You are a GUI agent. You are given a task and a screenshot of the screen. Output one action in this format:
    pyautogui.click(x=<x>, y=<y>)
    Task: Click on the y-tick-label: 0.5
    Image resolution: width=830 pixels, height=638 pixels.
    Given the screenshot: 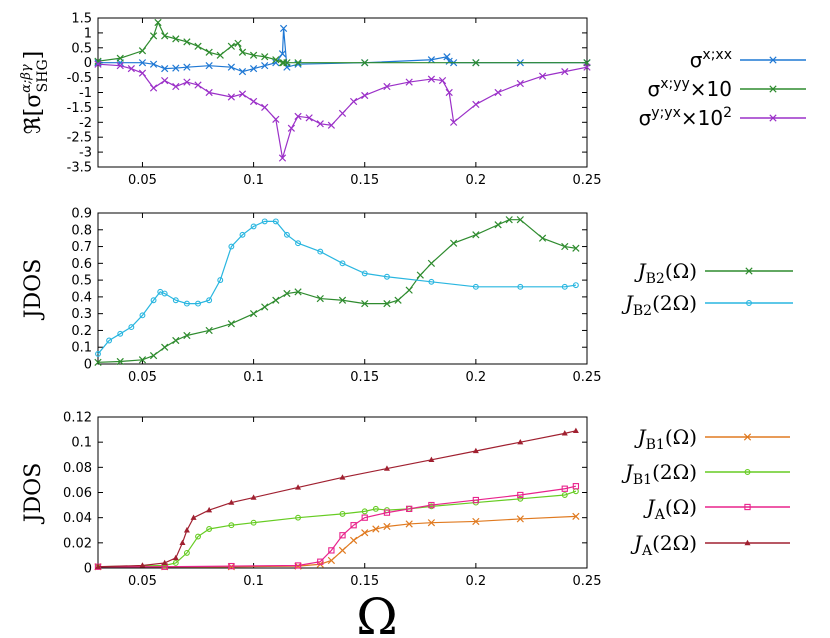 What is the action you would take?
    pyautogui.click(x=81, y=48)
    